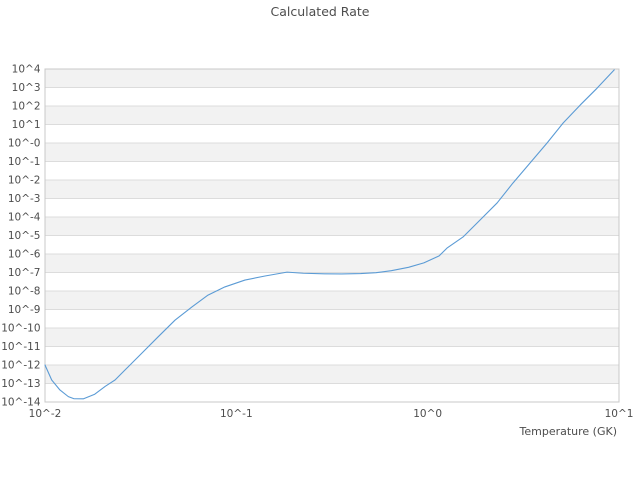 Image resolution: width=640 pixels, height=480 pixels. What do you see at coordinates (45, 414) in the screenshot?
I see `x-tick-label: 10^-2` at bounding box center [45, 414].